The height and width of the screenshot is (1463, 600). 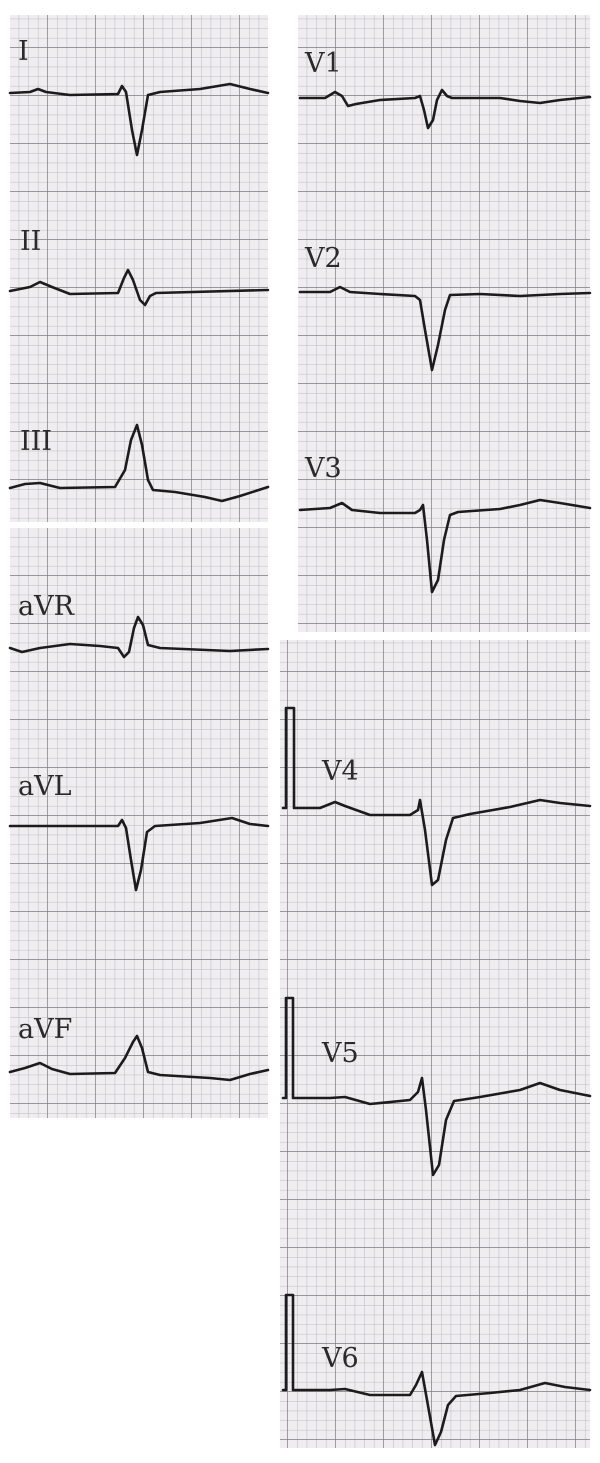 I want to click on ecg-trace-i, so click(x=139, y=119).